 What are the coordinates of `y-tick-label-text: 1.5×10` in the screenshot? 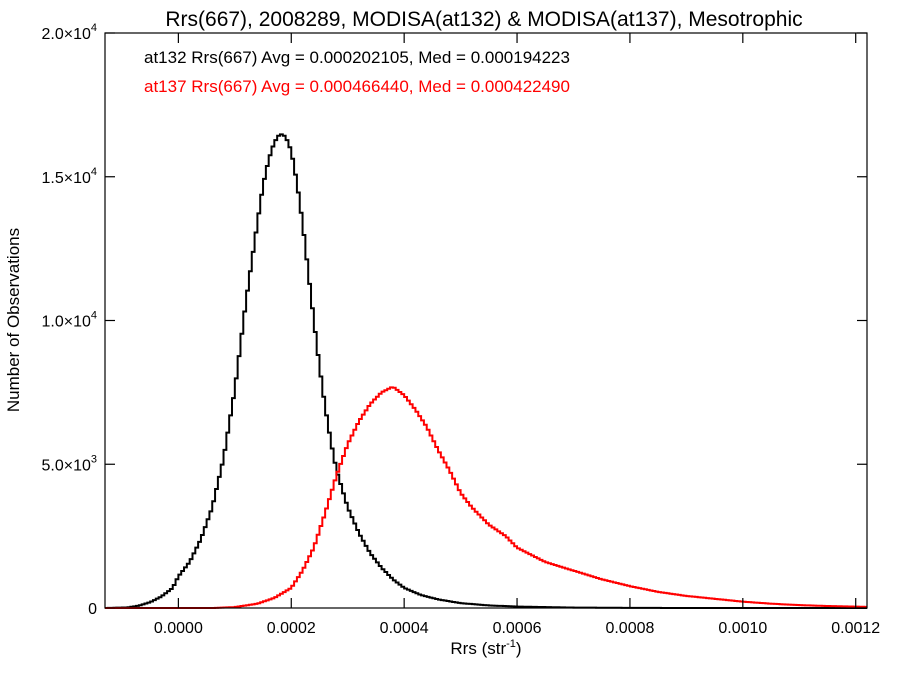 It's located at (65, 178).